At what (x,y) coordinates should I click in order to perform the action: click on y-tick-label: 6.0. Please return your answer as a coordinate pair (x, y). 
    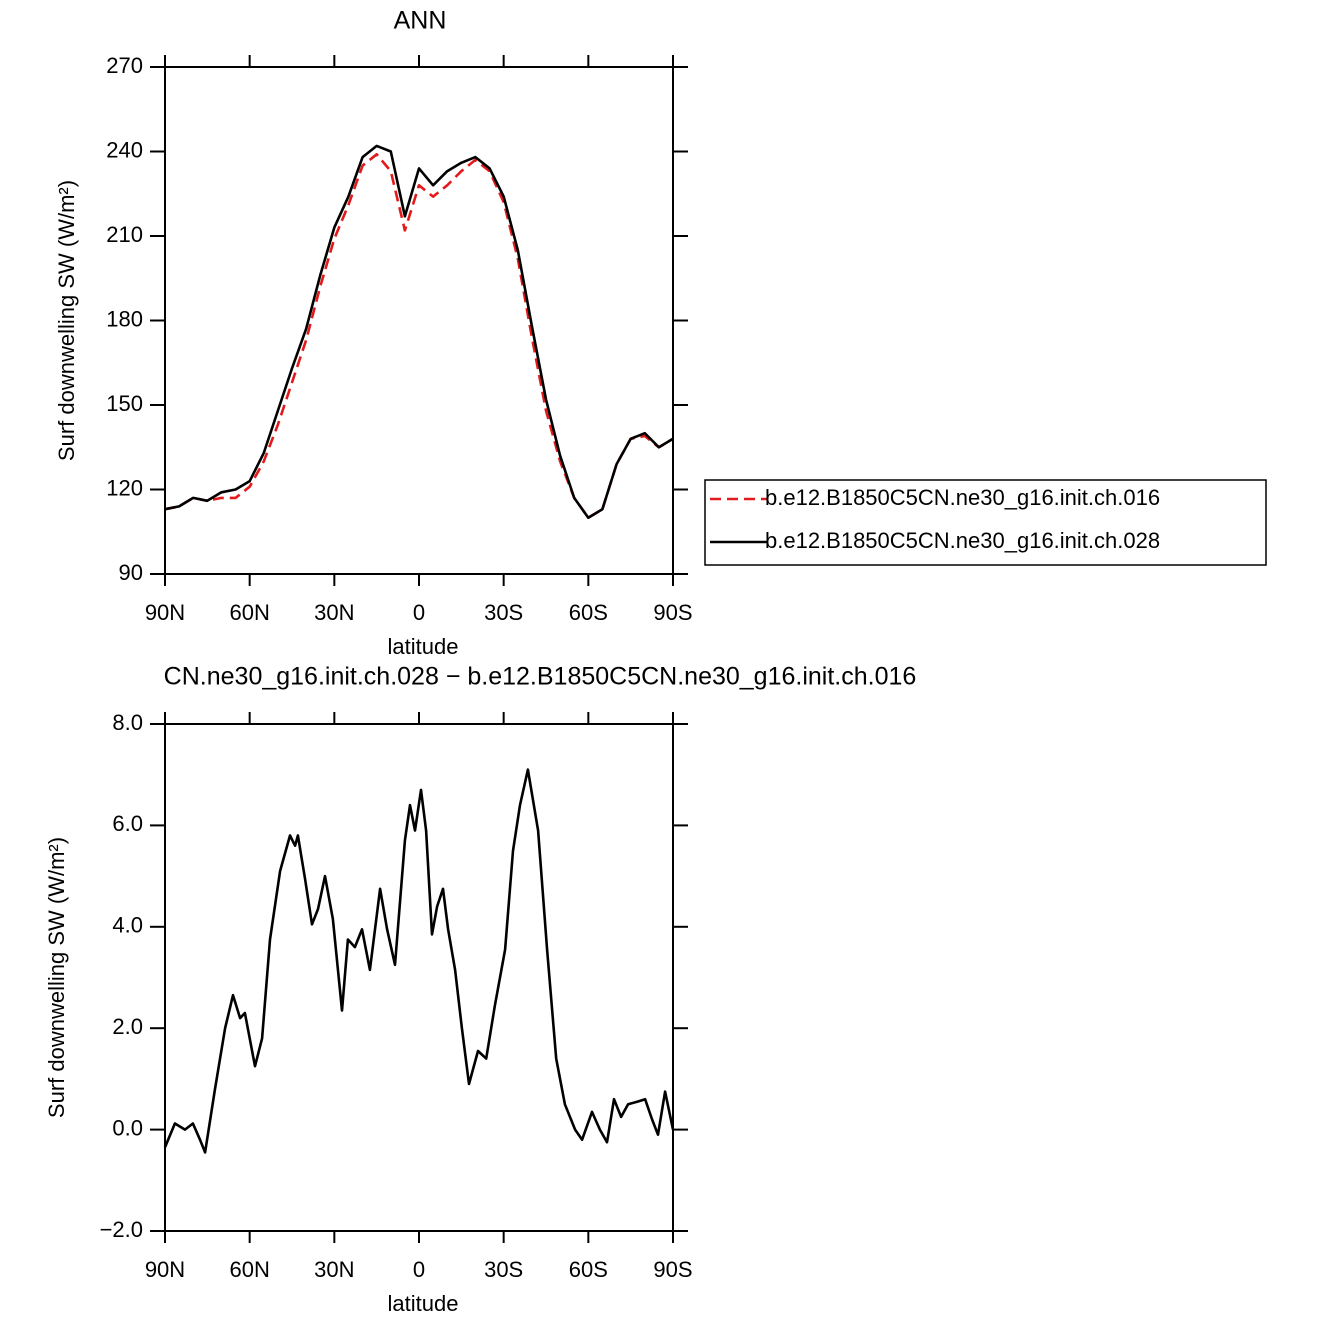
    Looking at the image, I should click on (127, 823).